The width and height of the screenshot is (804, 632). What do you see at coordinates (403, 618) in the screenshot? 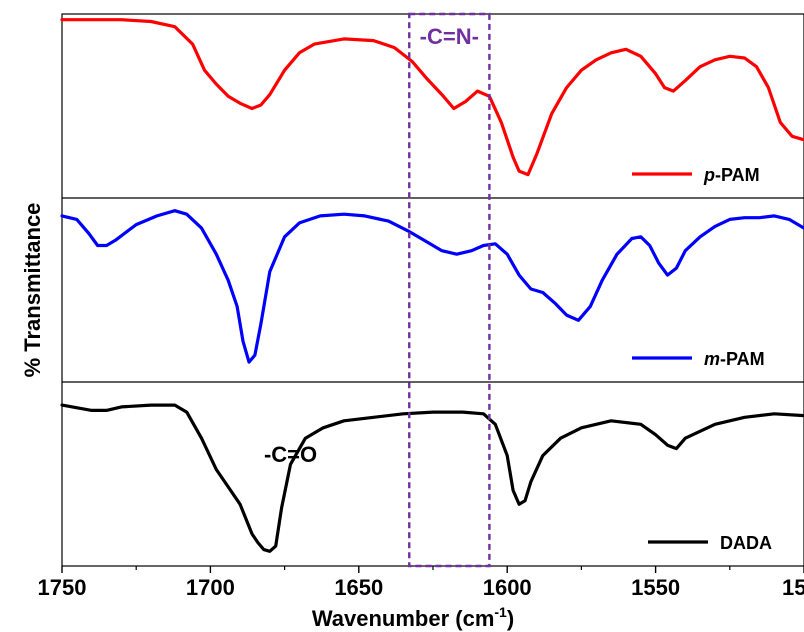
I see `x-axis-label-main: Wavenumber (cm` at bounding box center [403, 618].